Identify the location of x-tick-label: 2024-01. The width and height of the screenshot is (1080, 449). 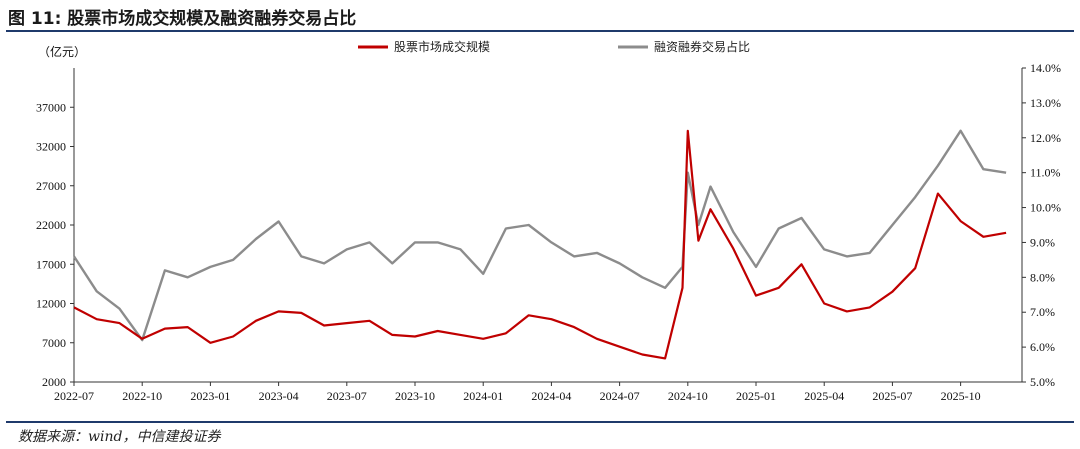
(483, 396).